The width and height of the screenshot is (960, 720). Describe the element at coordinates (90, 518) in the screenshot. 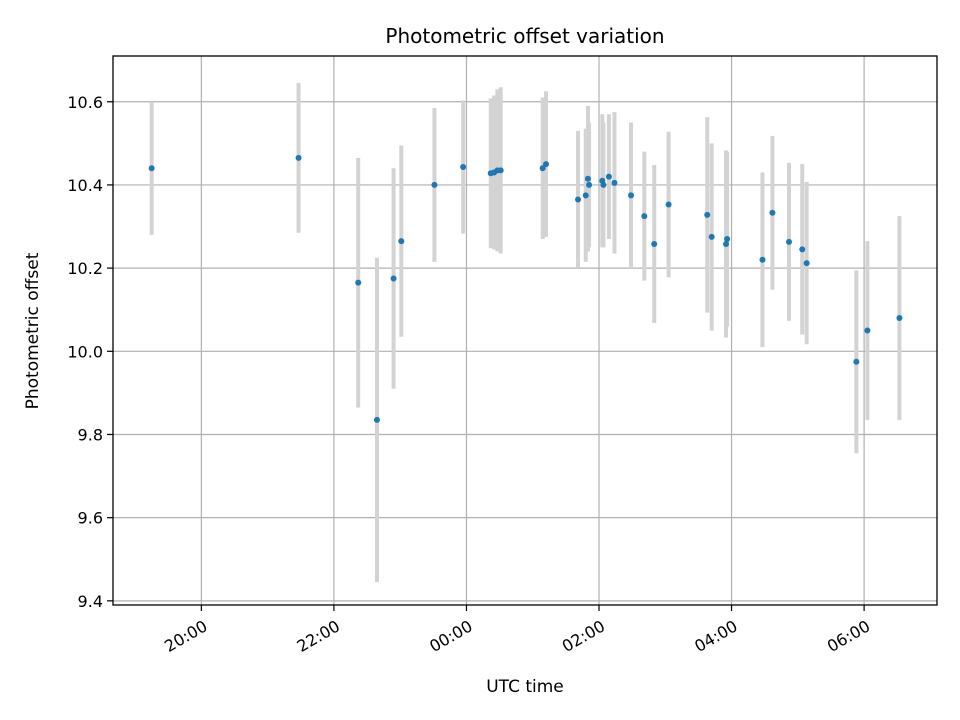

I see `y-tick-label: 9.6` at that location.